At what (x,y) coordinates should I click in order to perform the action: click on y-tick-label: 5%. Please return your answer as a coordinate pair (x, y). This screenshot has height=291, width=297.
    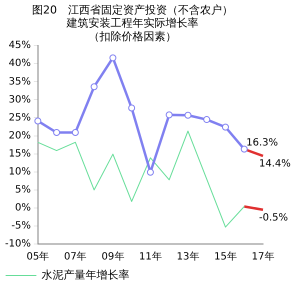
    Looking at the image, I should click on (22, 190).